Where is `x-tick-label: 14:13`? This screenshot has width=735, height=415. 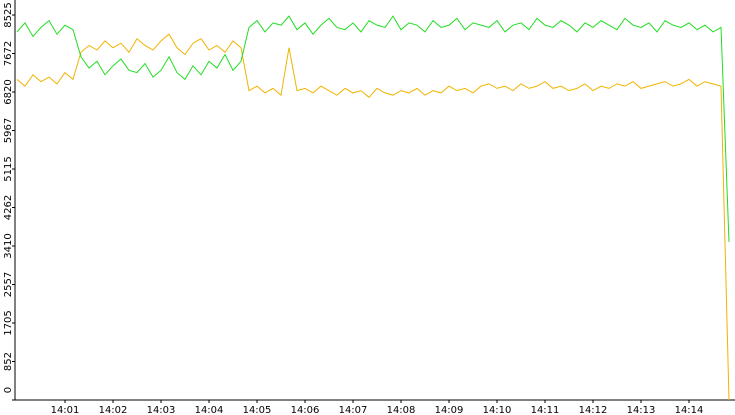 x-tick-label: 14:13 is located at coordinates (641, 410).